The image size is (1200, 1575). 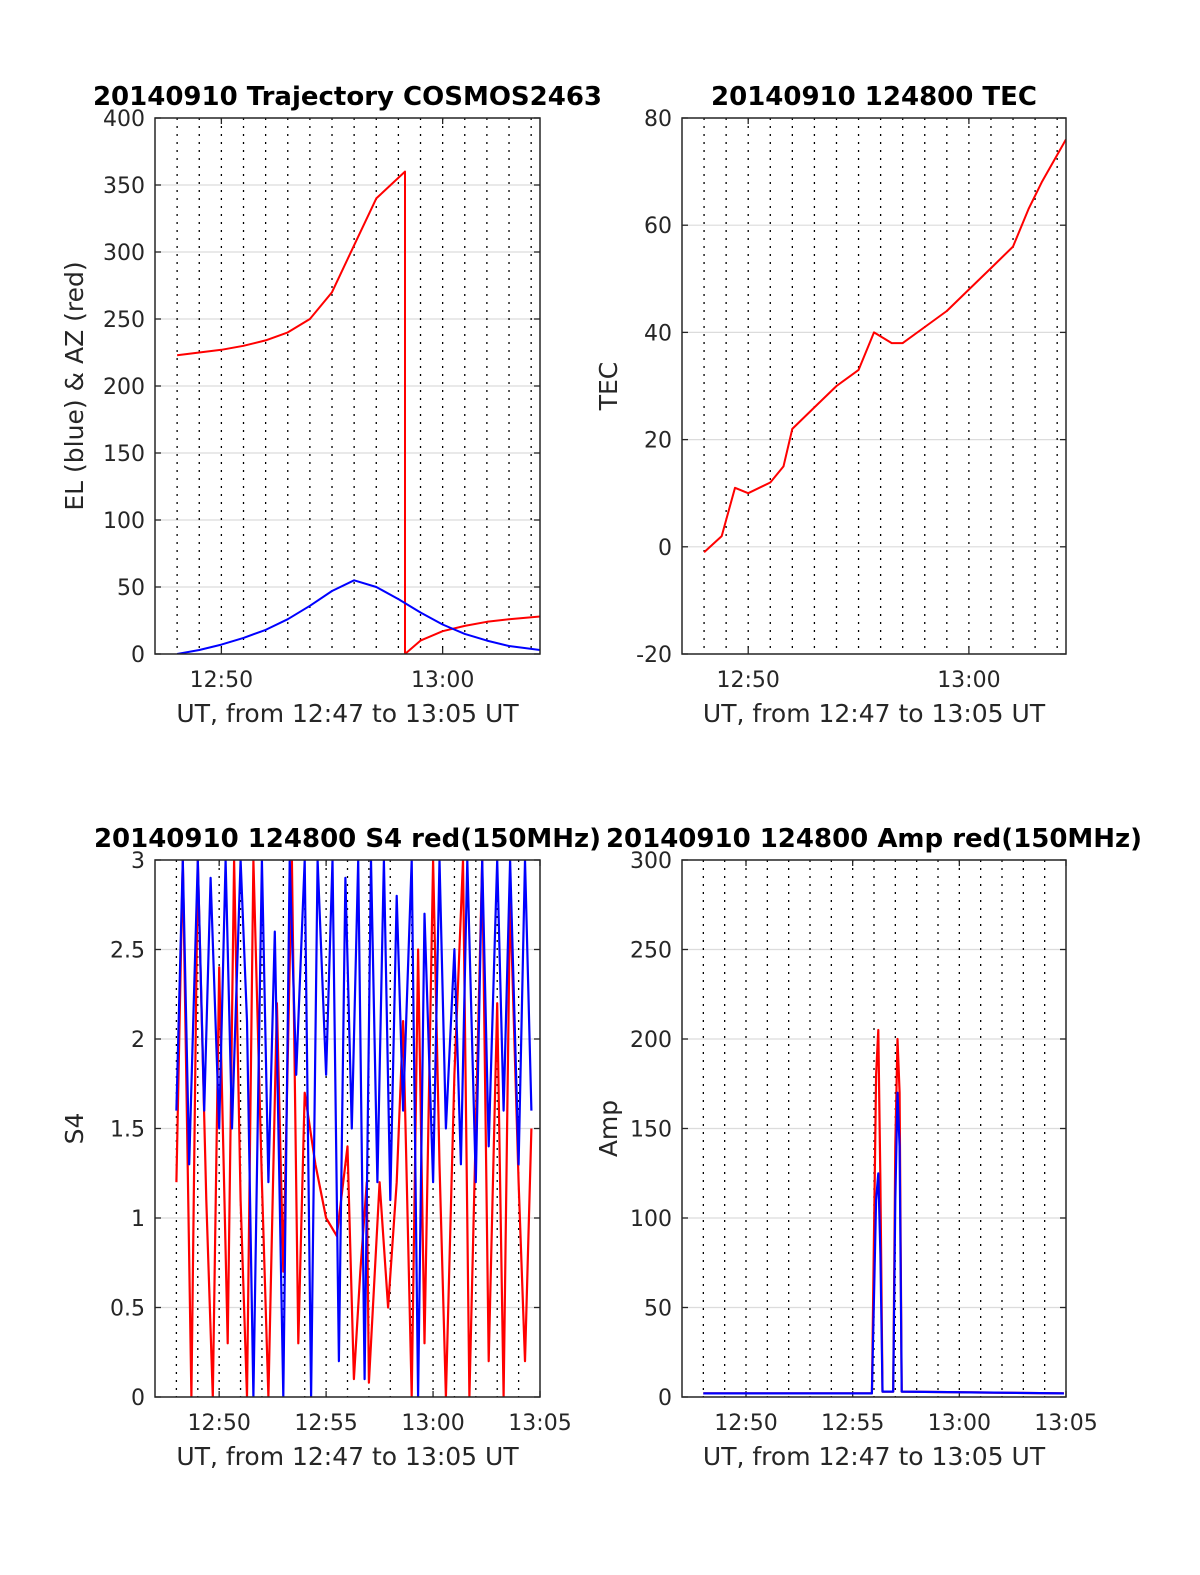 I want to click on y-axis-label: S4, so click(x=74, y=1129).